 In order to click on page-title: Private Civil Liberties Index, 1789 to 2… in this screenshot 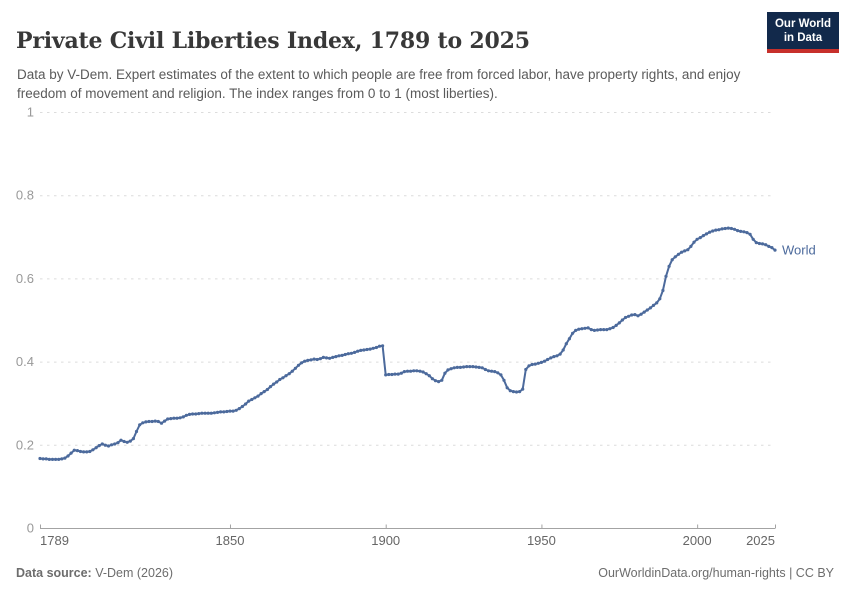, I will do `click(273, 40)`.